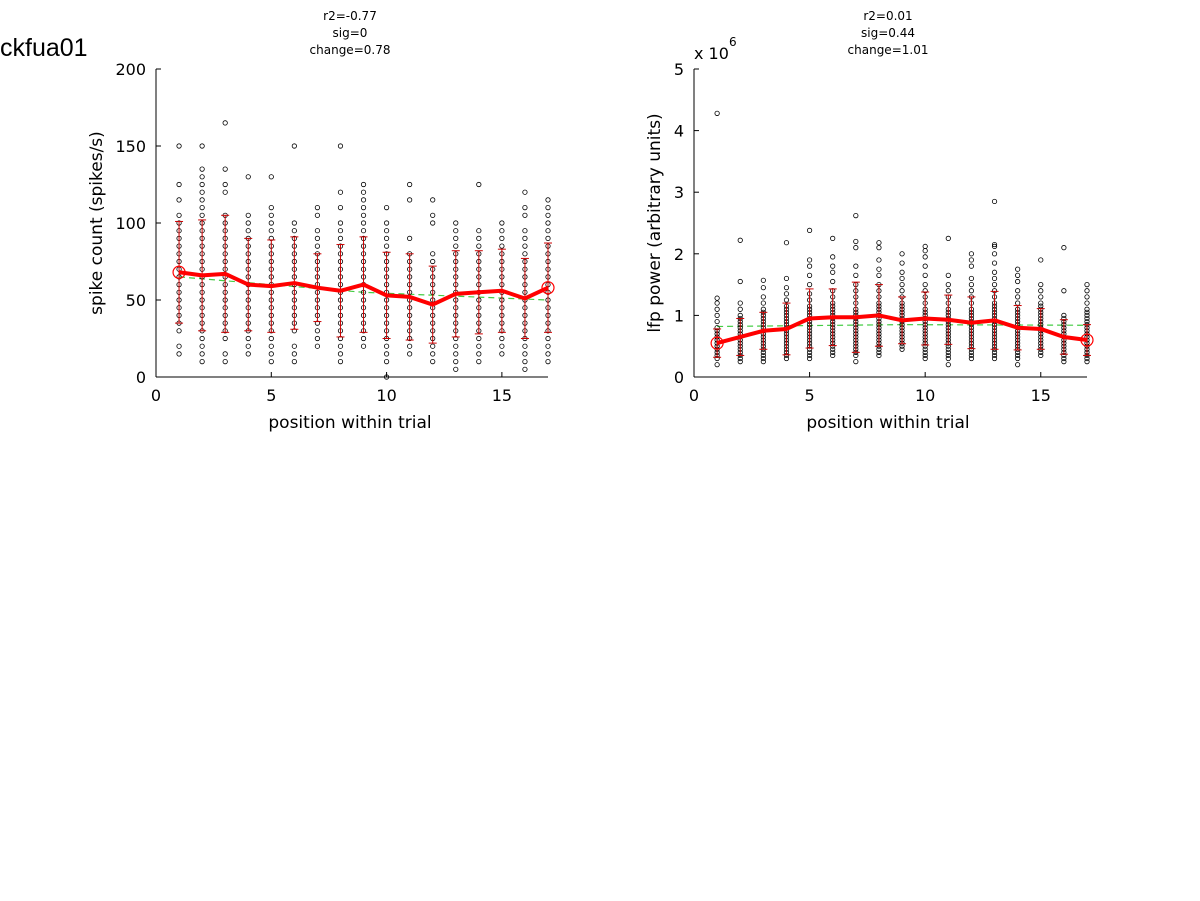  What do you see at coordinates (1087, 340) in the screenshot?
I see `mean-end-marker` at bounding box center [1087, 340].